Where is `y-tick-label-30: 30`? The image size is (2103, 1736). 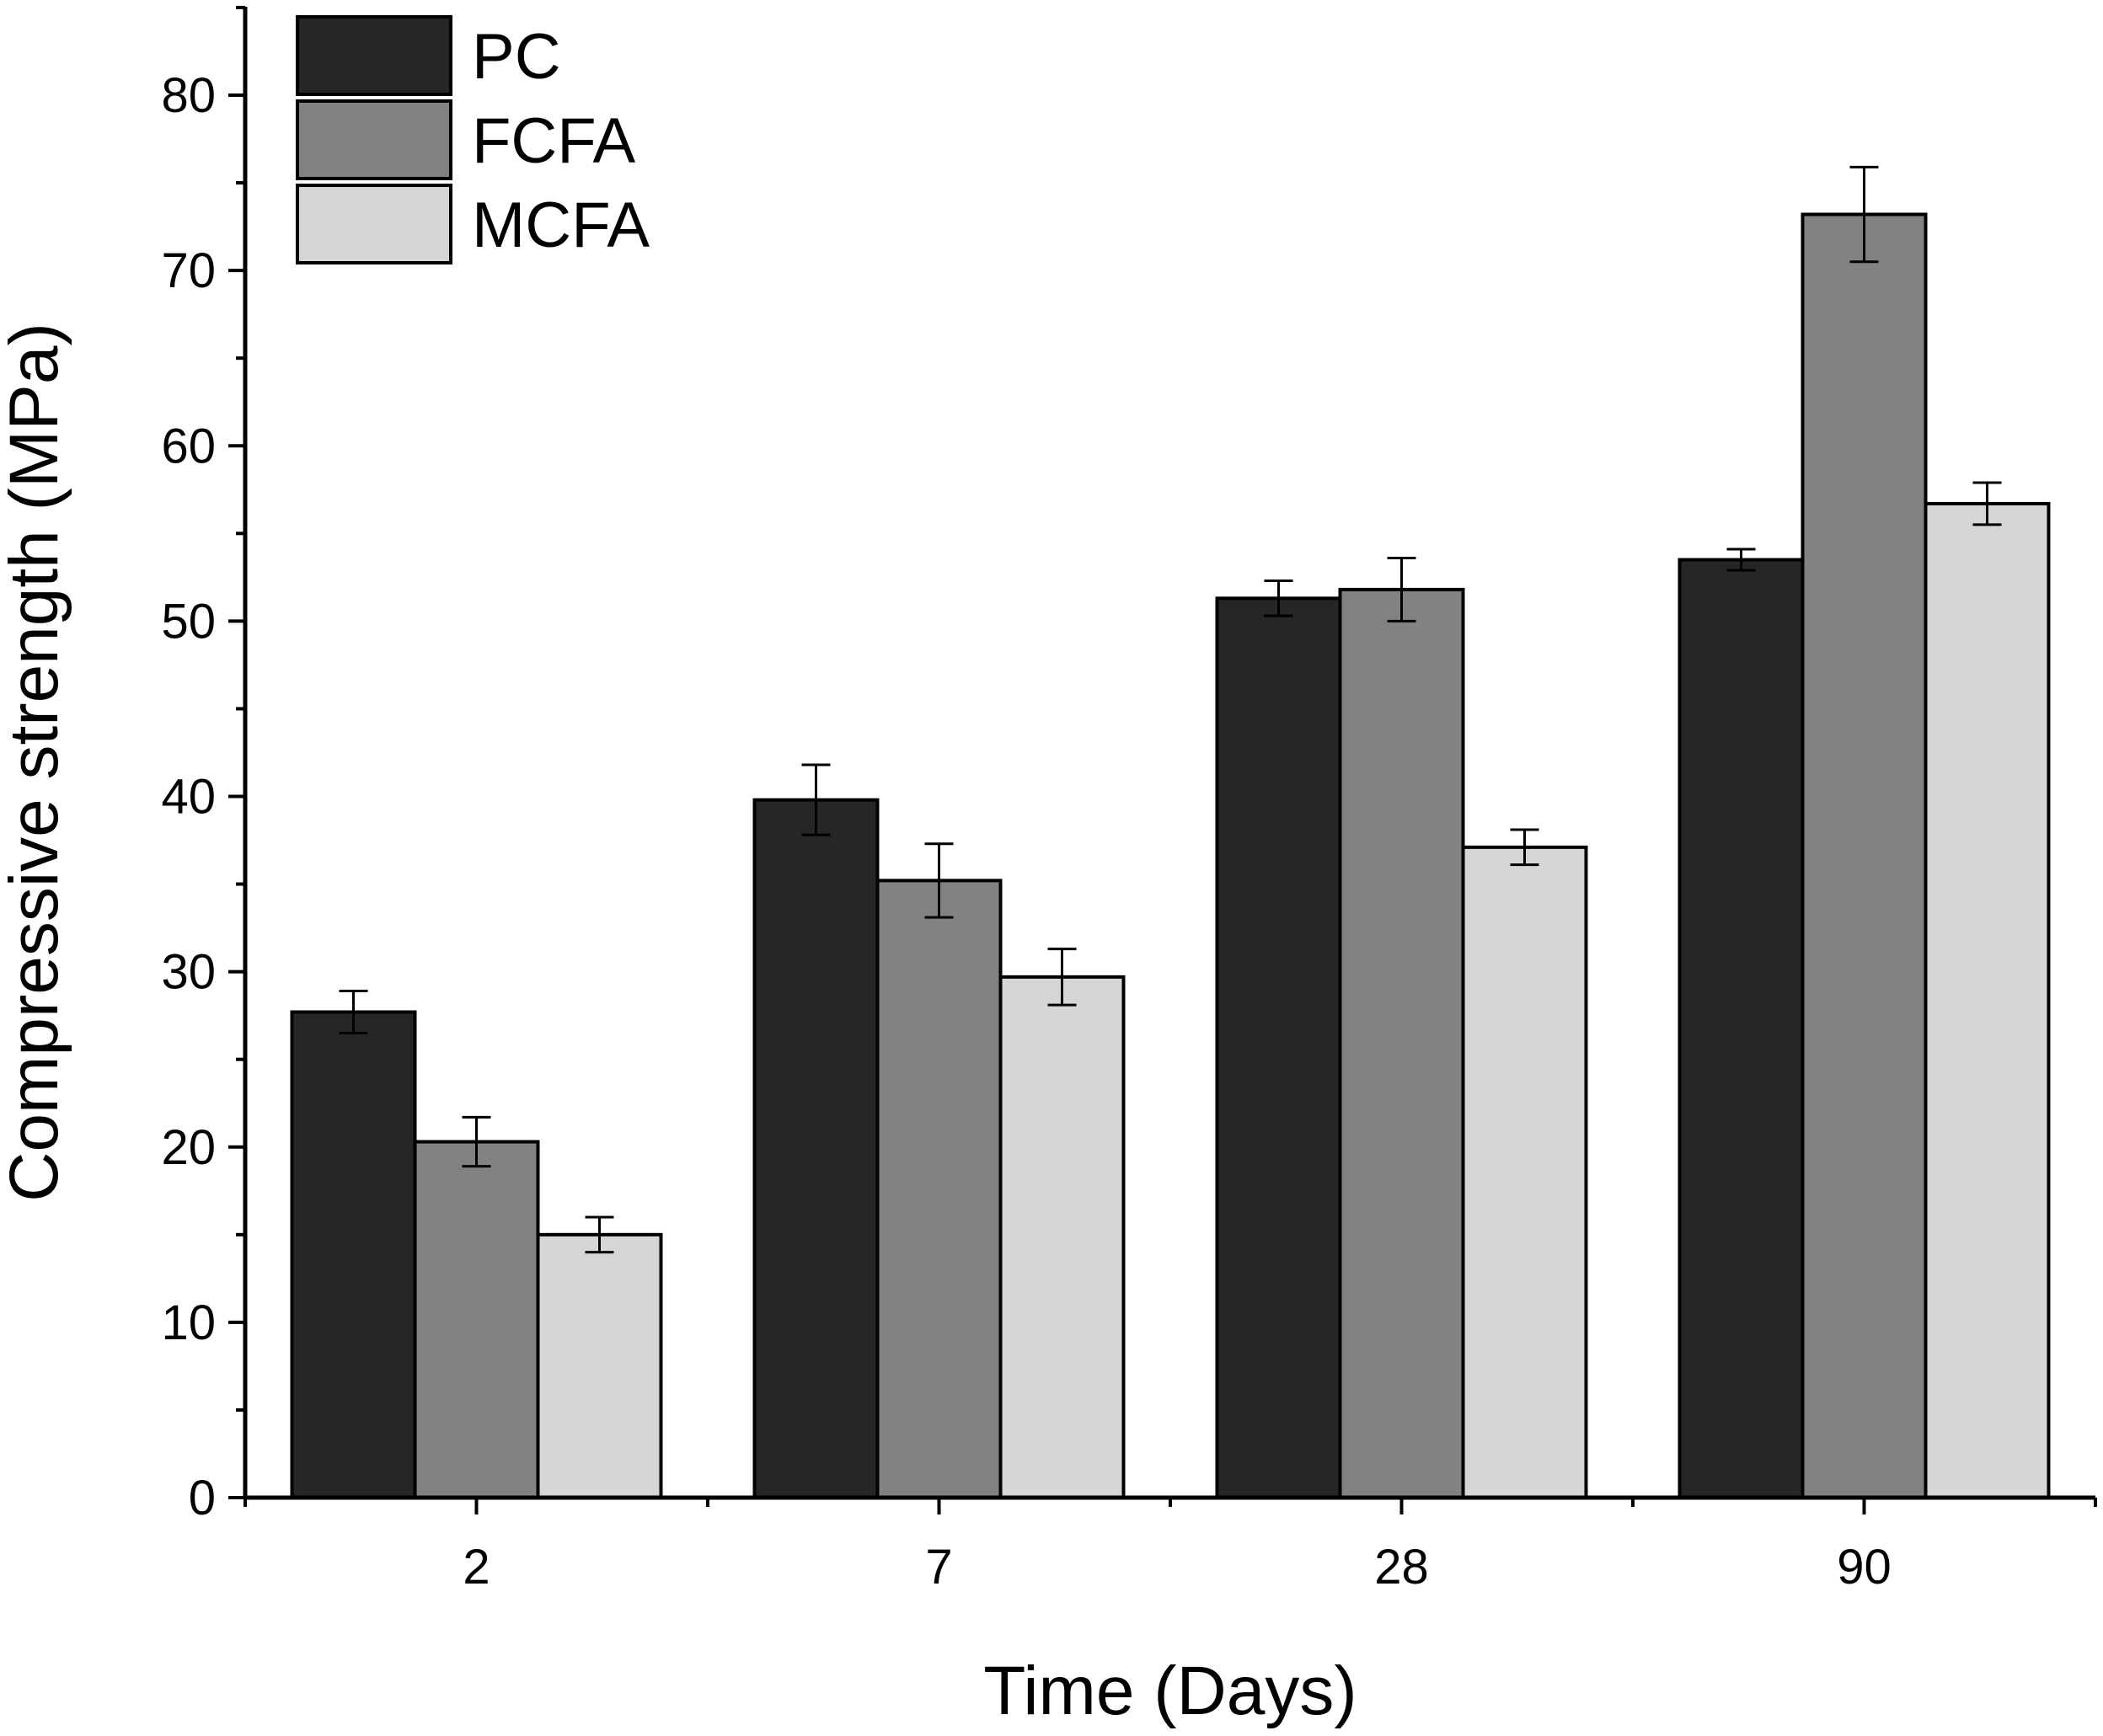 y-tick-label-30: 30 is located at coordinates (188, 972).